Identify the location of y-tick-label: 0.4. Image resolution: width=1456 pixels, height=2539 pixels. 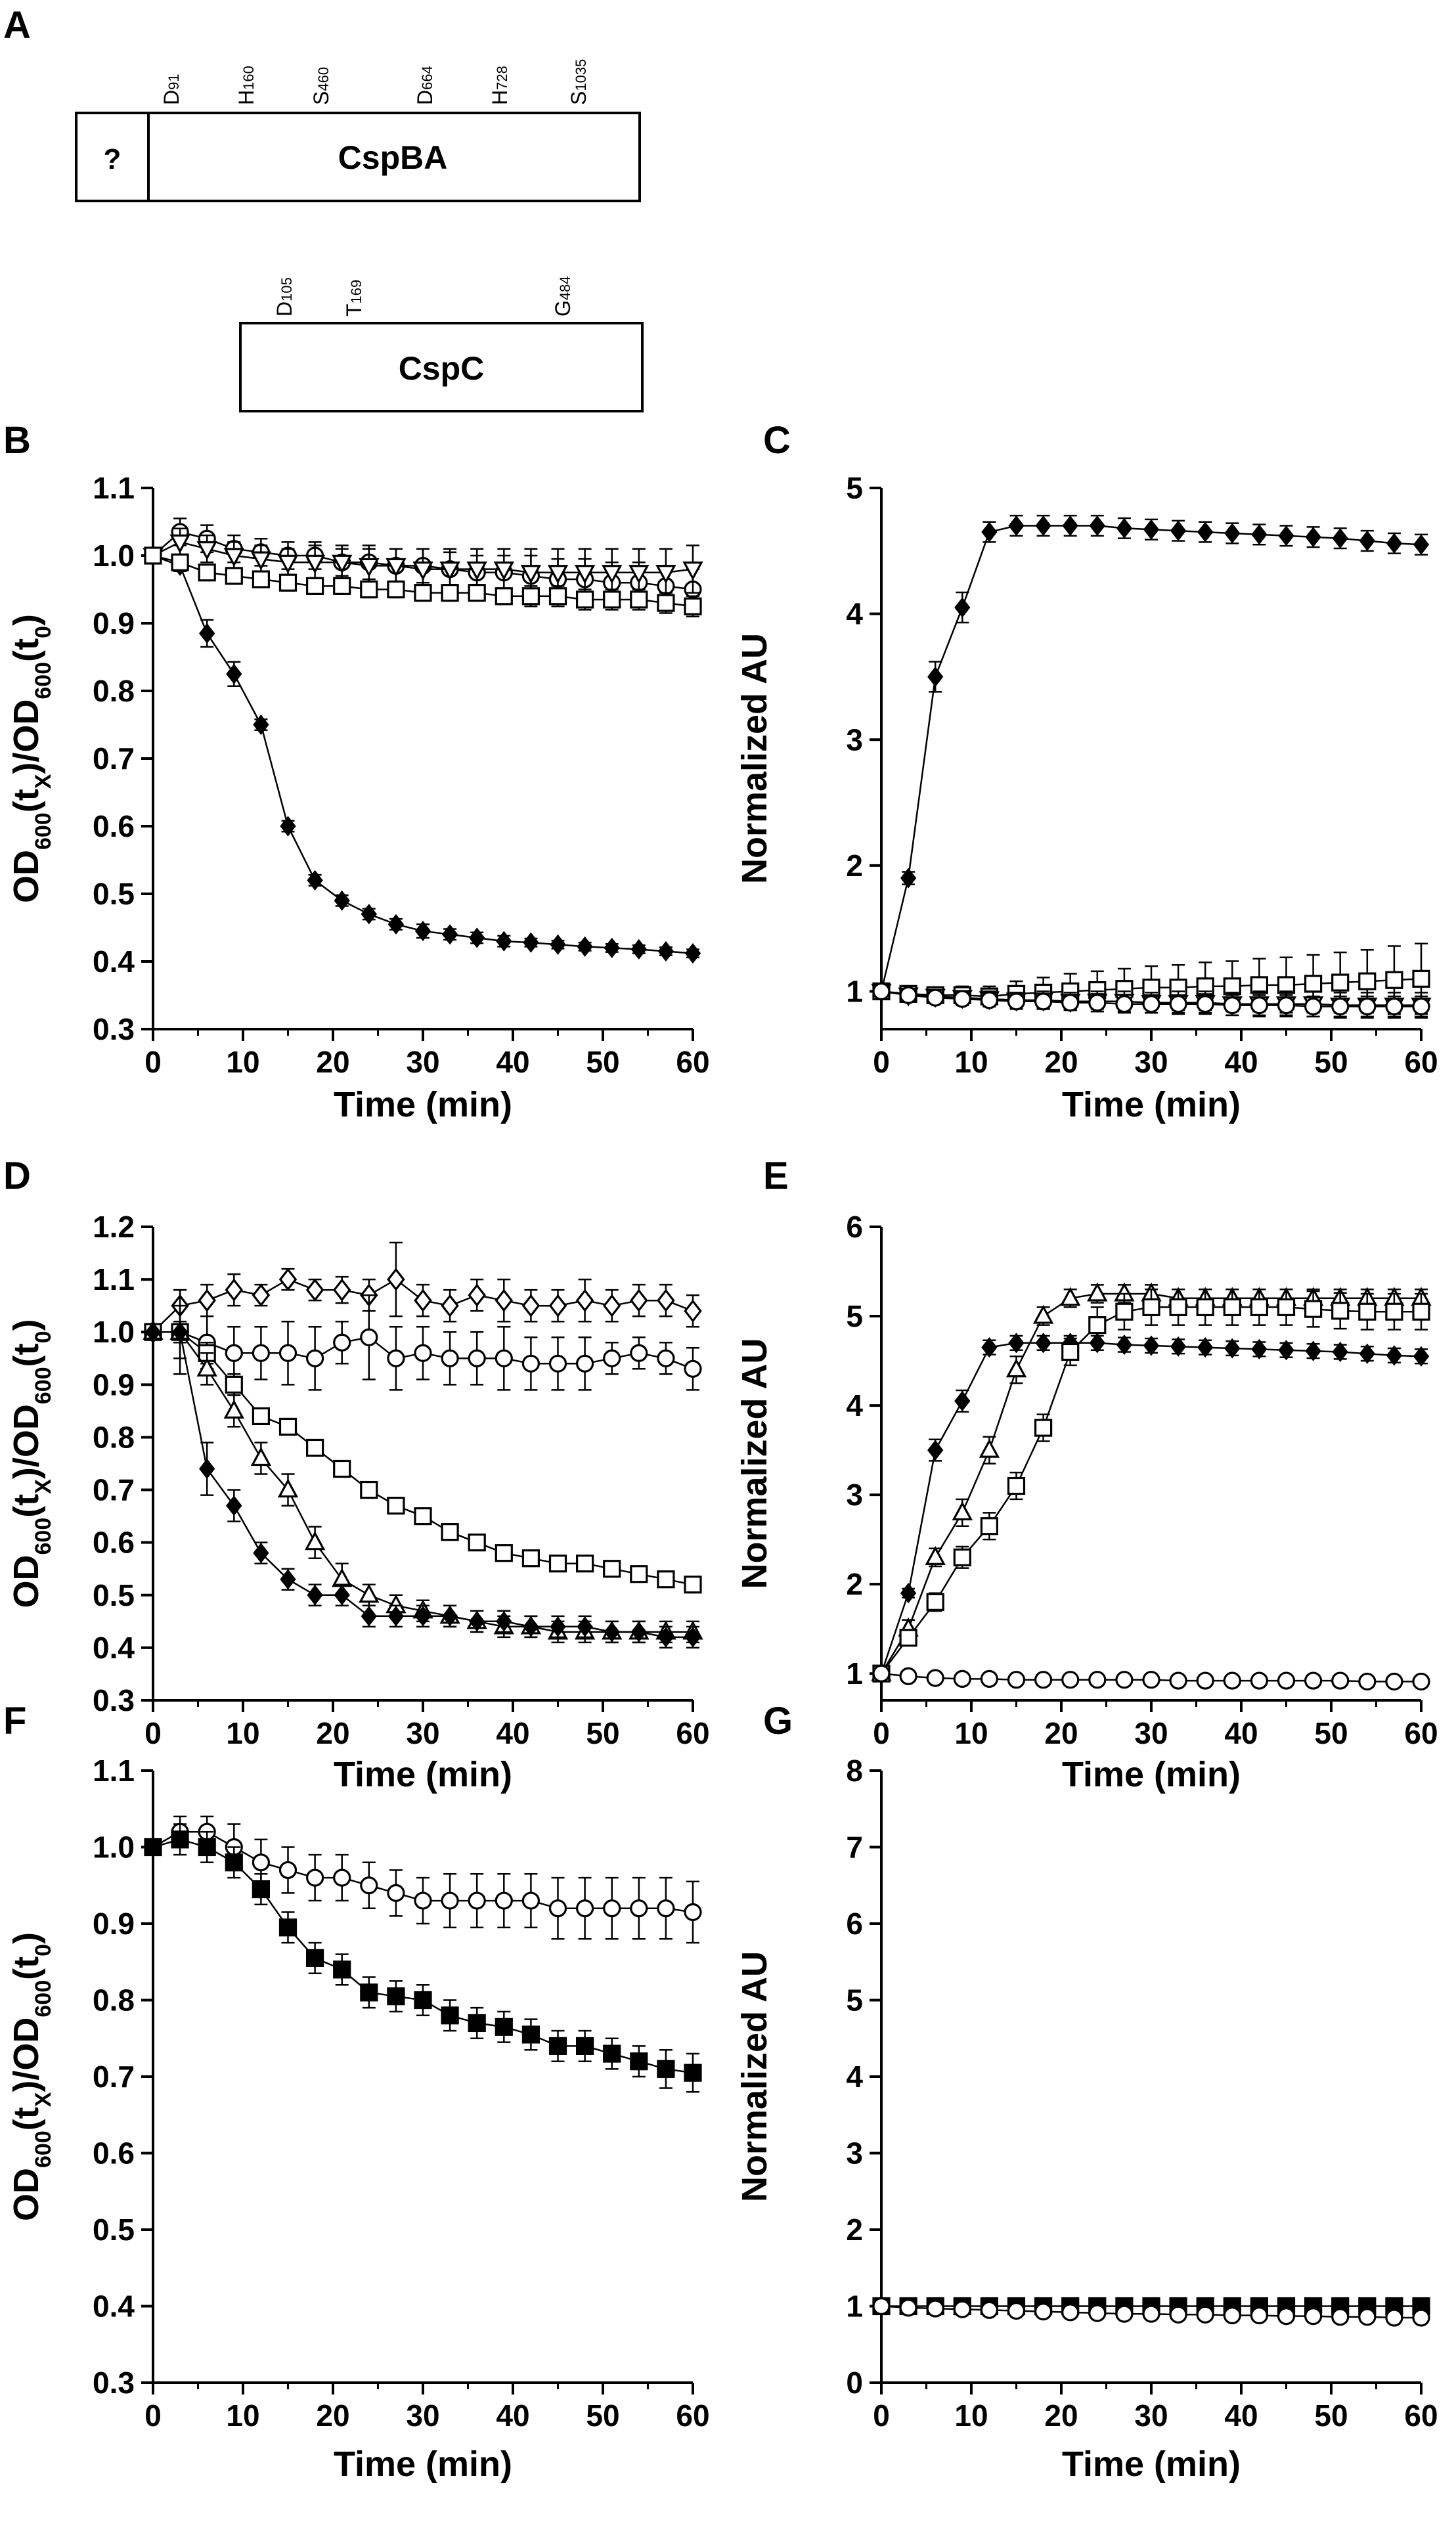
(114, 961).